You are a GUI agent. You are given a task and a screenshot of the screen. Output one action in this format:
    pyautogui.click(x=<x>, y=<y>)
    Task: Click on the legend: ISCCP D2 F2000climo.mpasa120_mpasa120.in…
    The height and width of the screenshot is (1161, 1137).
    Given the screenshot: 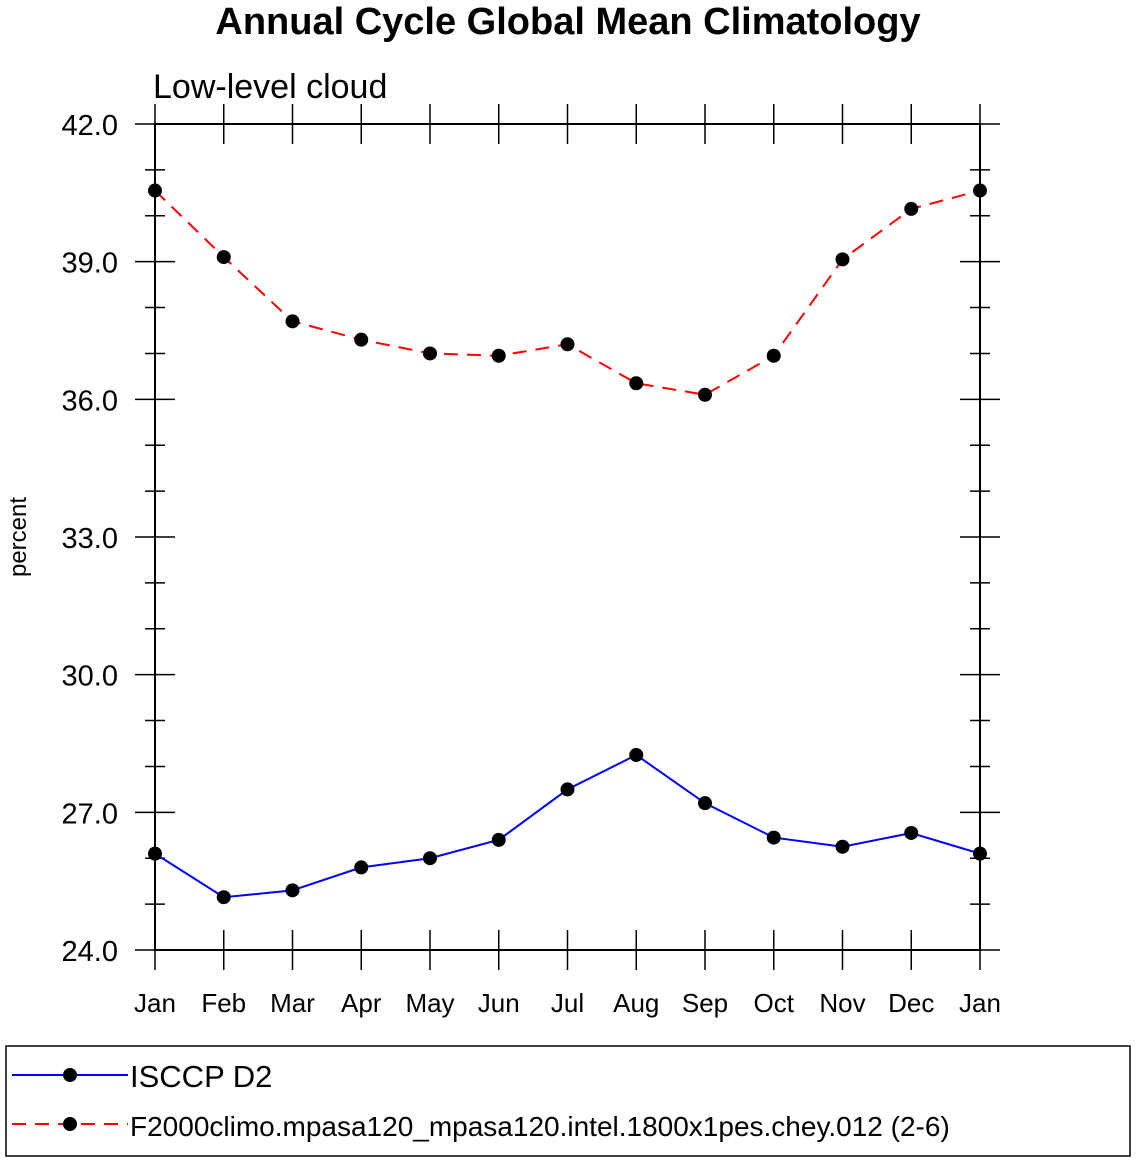 What is the action you would take?
    pyautogui.click(x=568, y=1101)
    